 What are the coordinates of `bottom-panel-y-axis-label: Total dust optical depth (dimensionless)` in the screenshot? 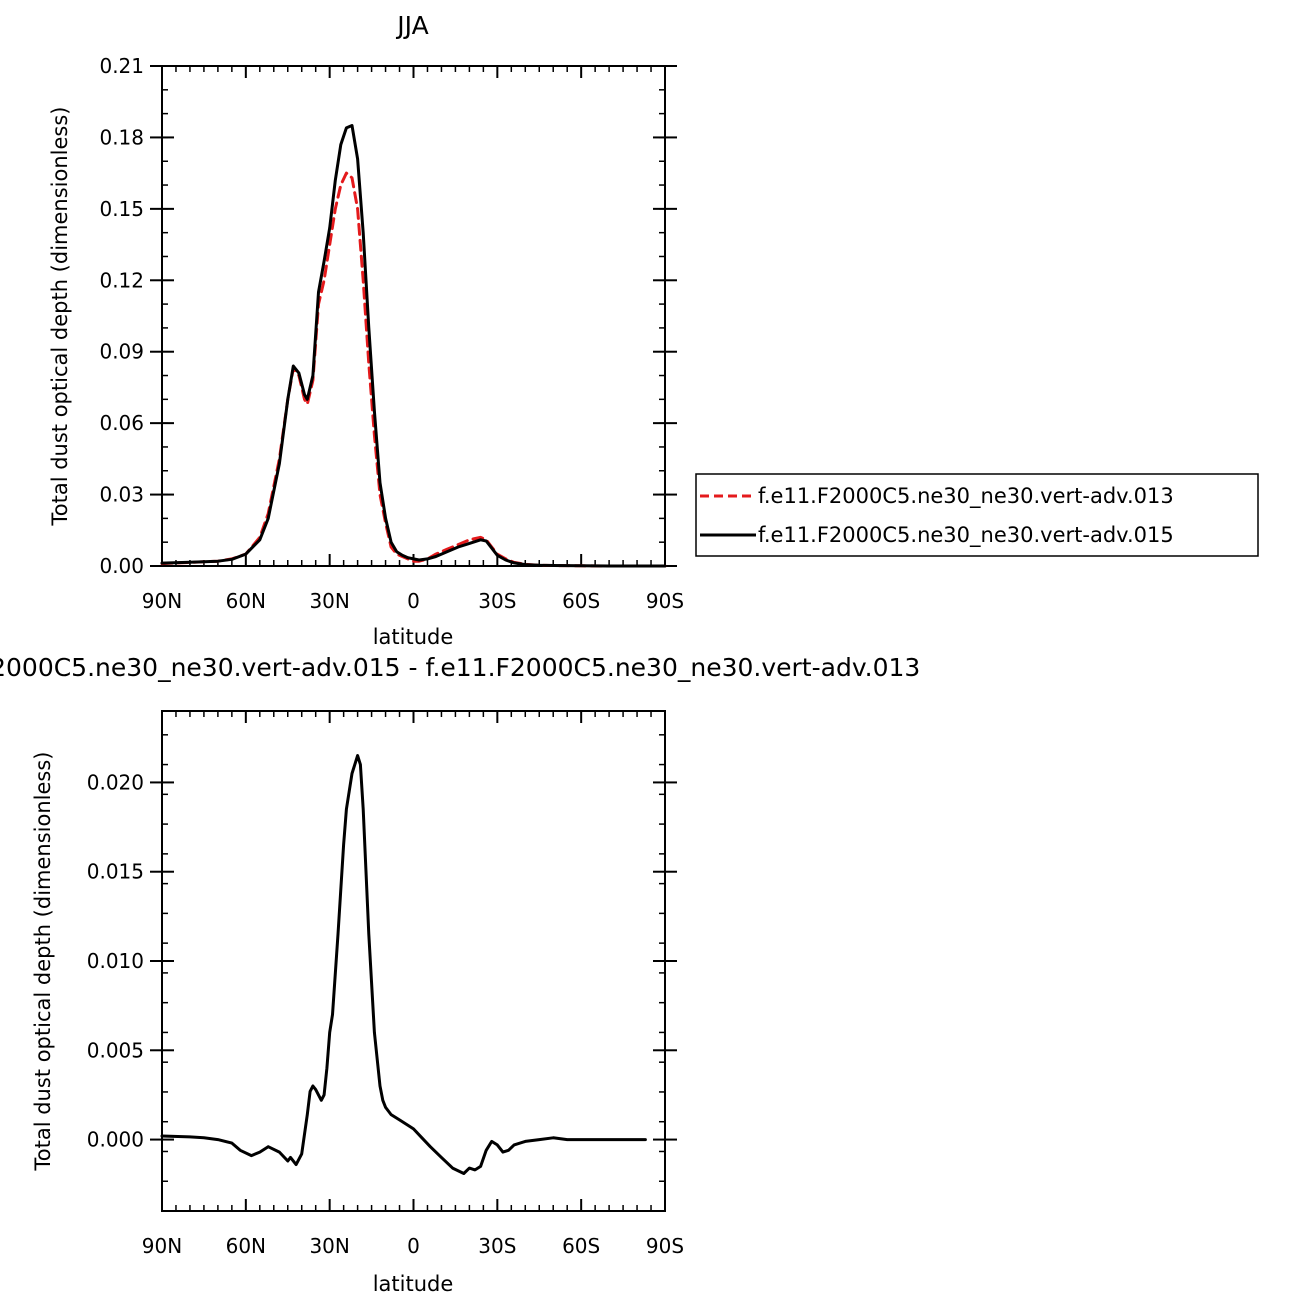 It's located at (43, 962).